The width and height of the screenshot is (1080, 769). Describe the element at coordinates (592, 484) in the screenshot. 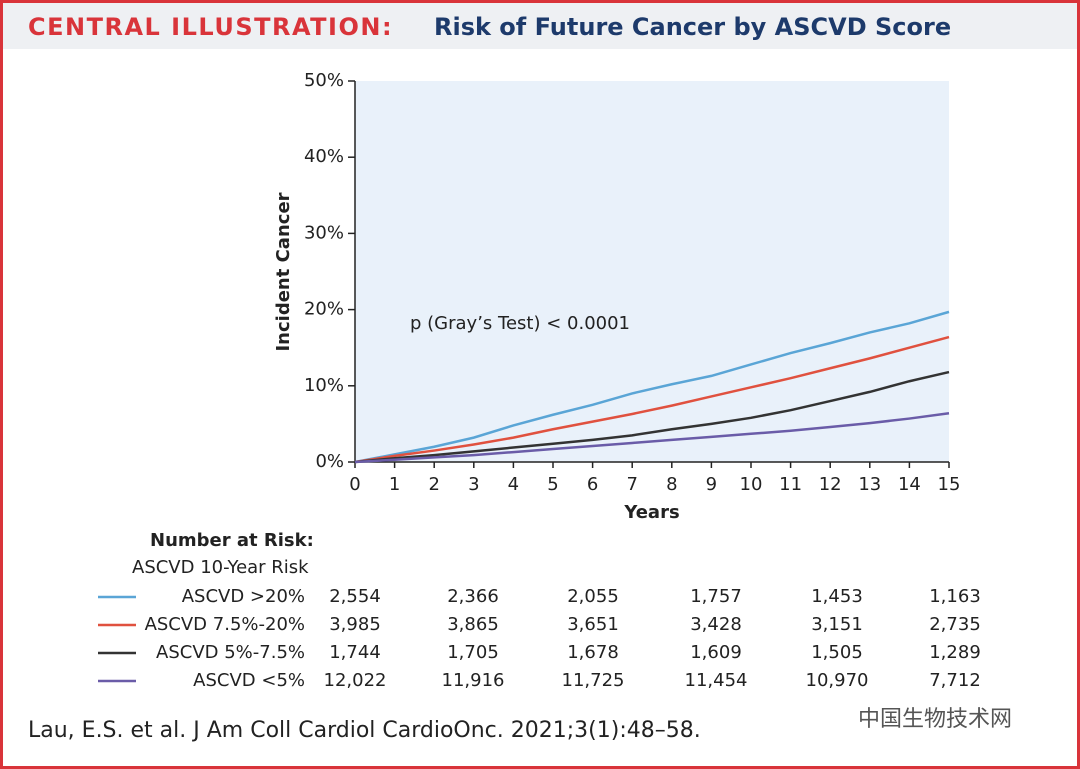

I see `x-tick-label: 6` at that location.